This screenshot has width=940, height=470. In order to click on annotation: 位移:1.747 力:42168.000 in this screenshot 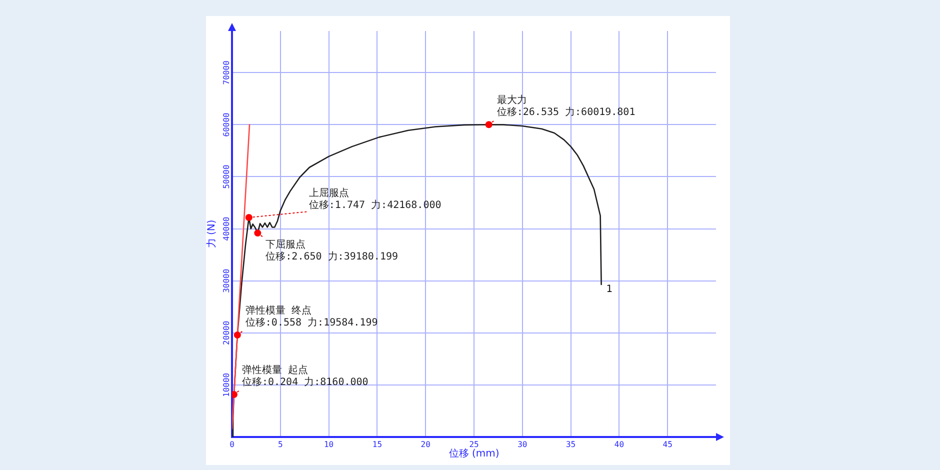, I will do `click(375, 205)`.